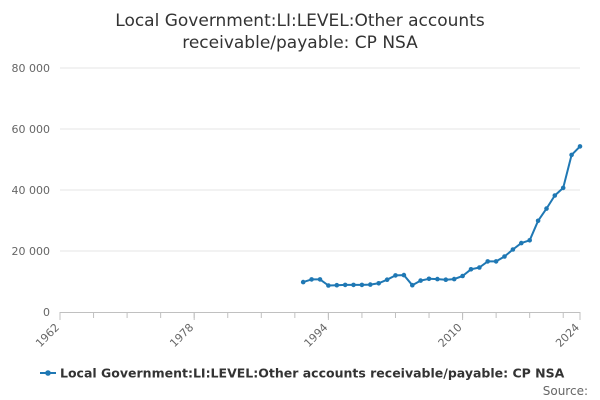 The height and width of the screenshot is (400, 600). Describe the element at coordinates (46, 312) in the screenshot. I see `y-tick-label: 0` at that location.